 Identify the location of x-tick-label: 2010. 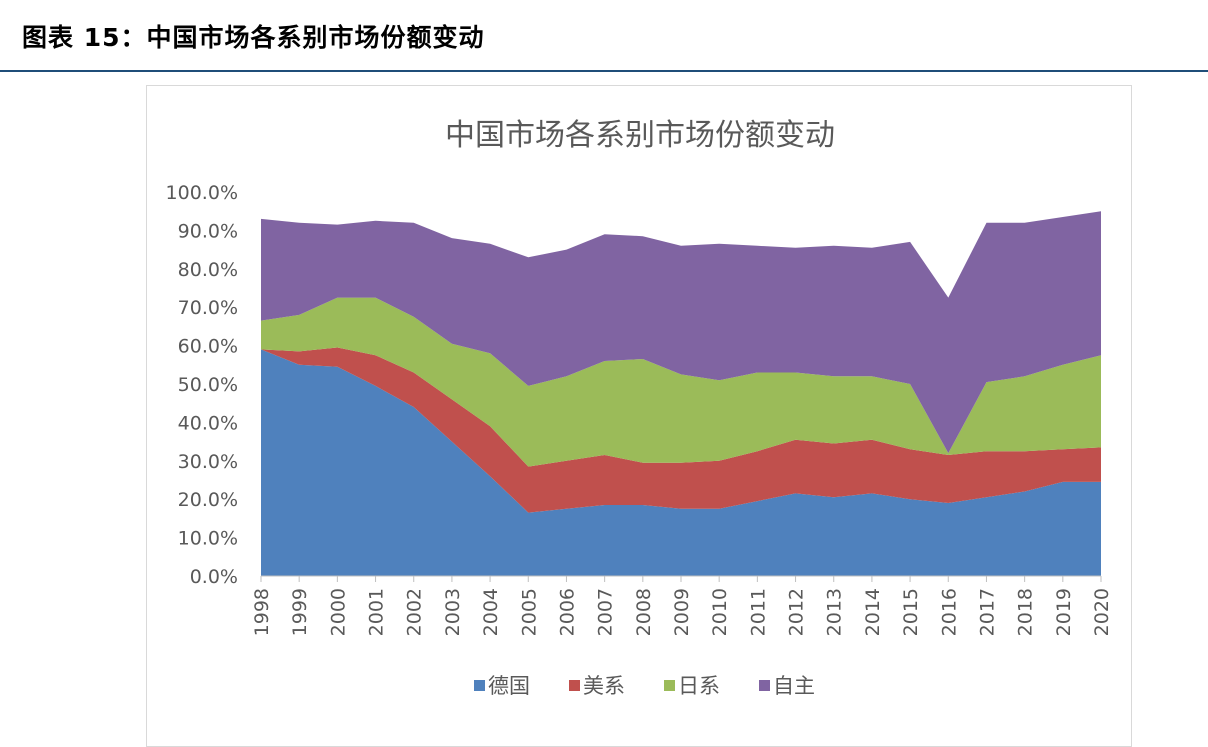
(720, 612).